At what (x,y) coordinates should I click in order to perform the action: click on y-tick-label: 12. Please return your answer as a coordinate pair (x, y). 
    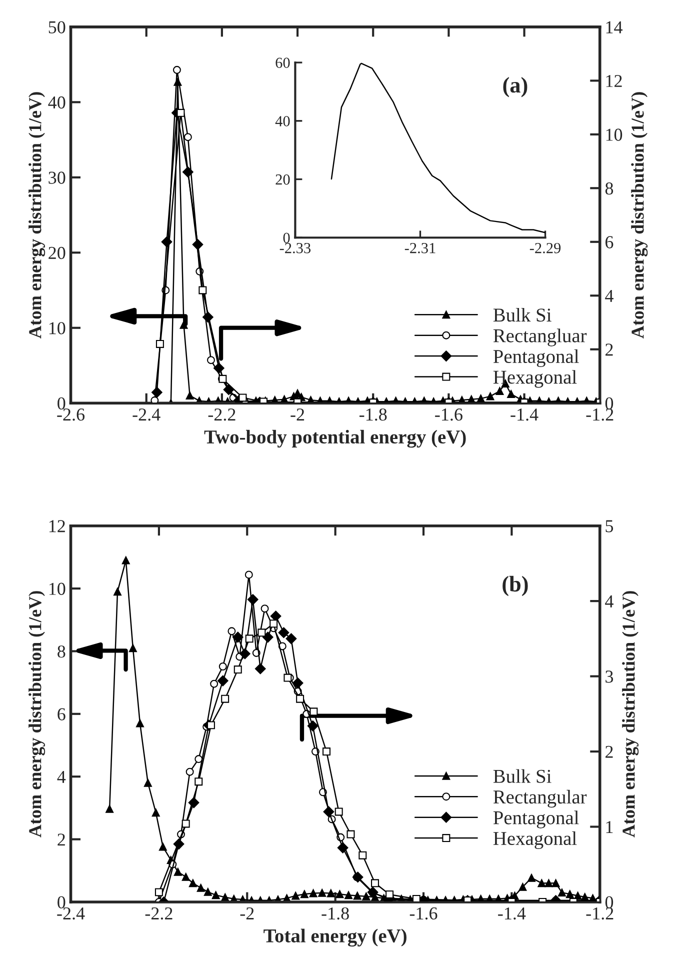
    Looking at the image, I should click on (57, 526).